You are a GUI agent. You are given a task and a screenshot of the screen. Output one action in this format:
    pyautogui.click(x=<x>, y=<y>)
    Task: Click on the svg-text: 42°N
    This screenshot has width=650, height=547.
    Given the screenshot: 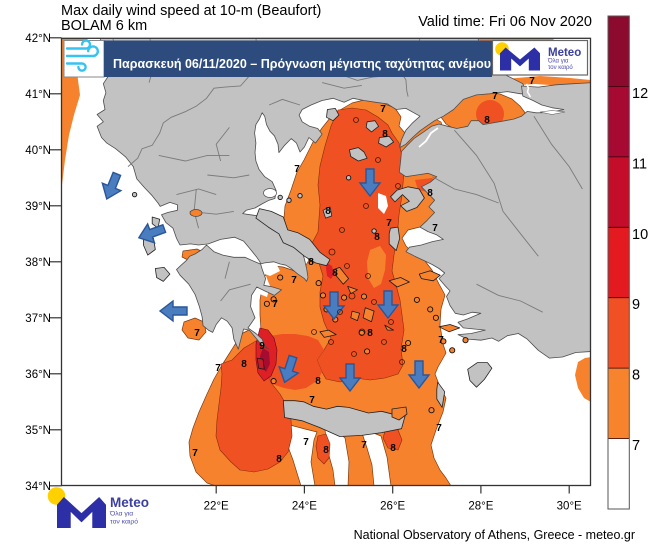 What is the action you would take?
    pyautogui.click(x=38, y=39)
    